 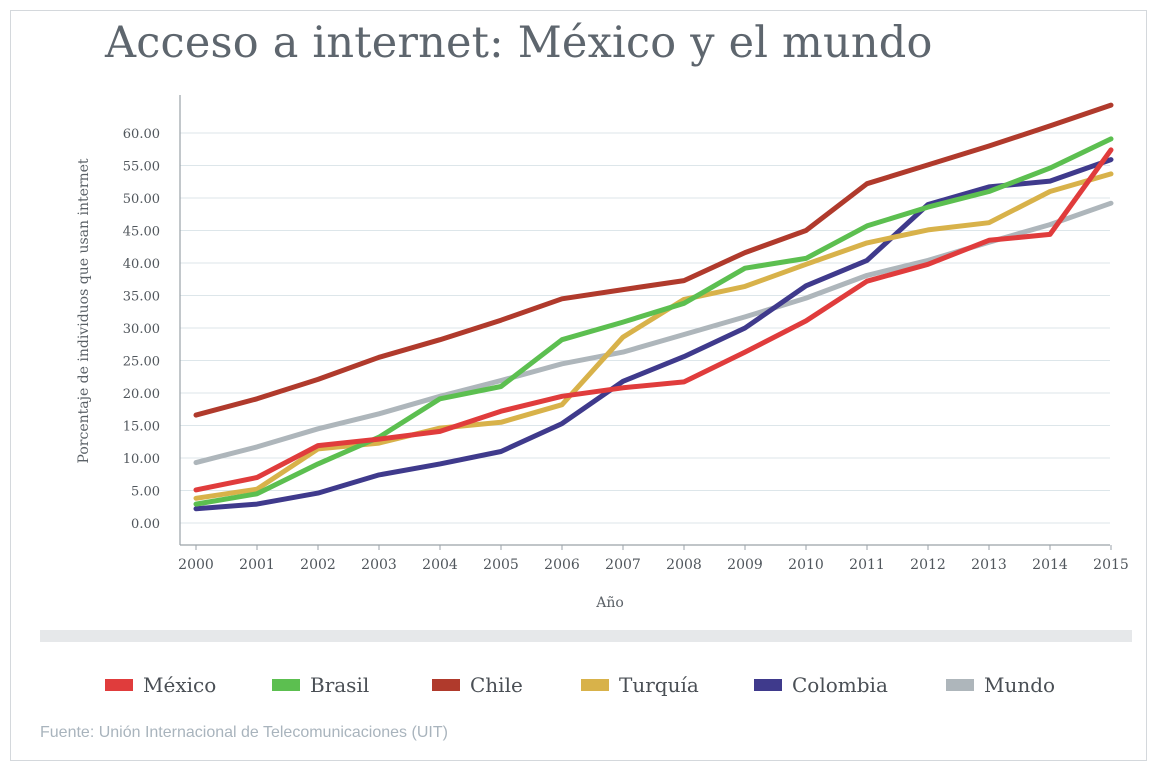 I want to click on legend-item-turquia: Turquía, so click(x=640, y=685).